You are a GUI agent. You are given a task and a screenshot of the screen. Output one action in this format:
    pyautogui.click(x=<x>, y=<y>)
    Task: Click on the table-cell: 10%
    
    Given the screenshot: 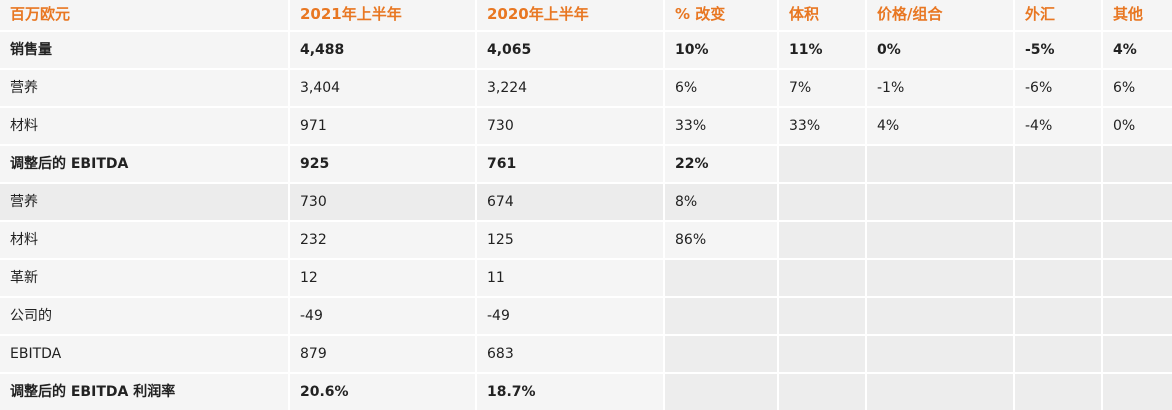 What is the action you would take?
    pyautogui.click(x=721, y=50)
    